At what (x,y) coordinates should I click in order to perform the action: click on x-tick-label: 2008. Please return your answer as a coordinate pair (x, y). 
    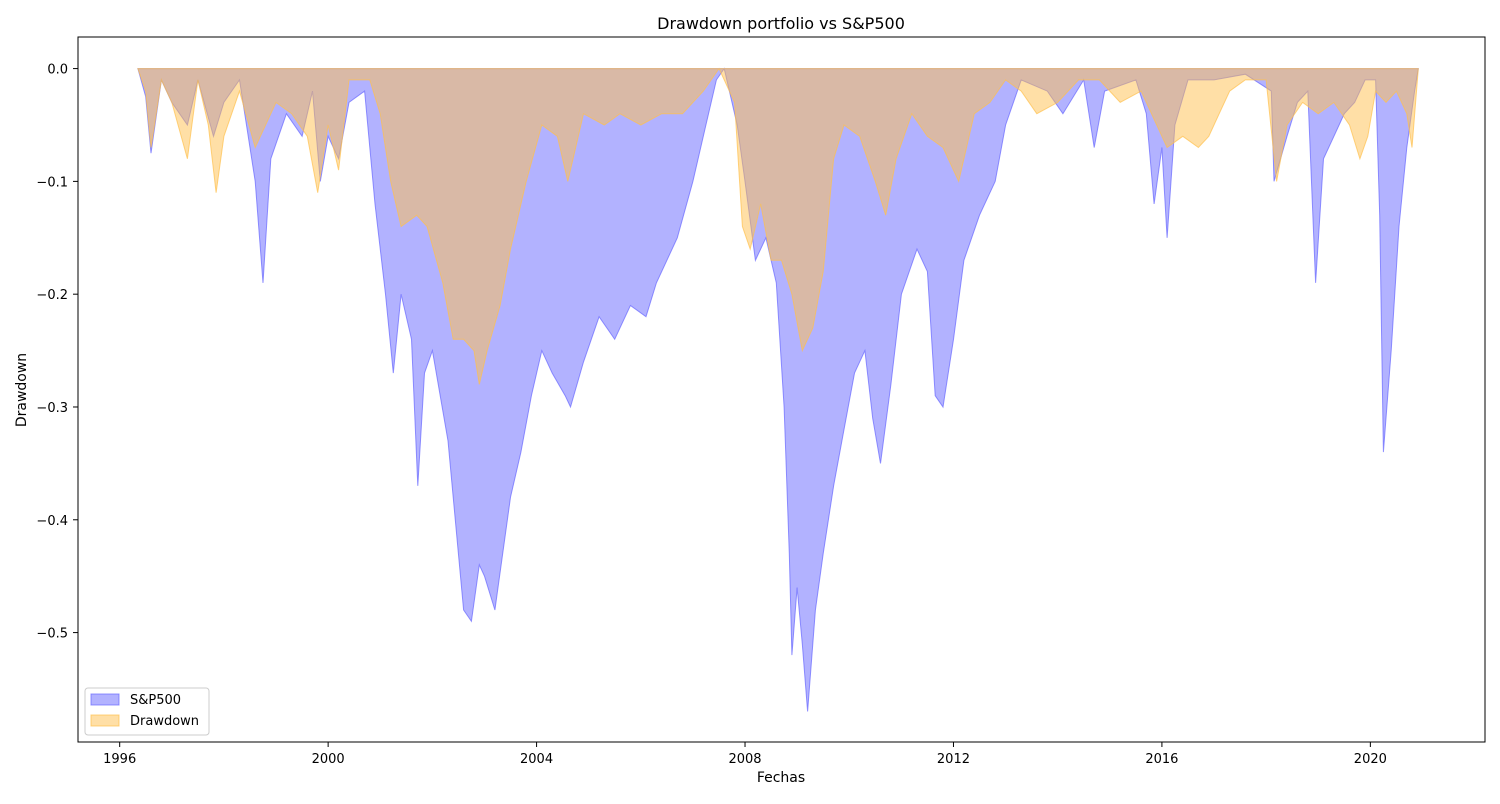
    Looking at the image, I should click on (744, 759).